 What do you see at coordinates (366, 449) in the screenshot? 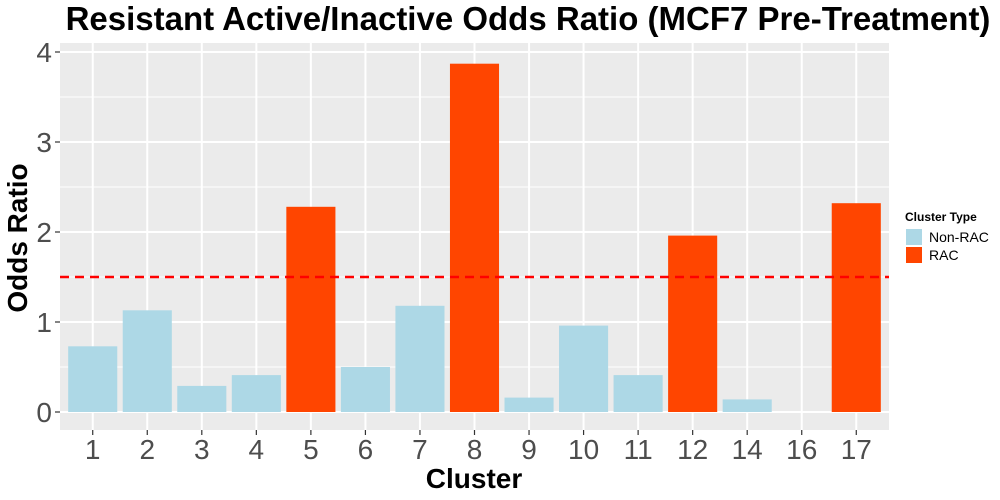
I see `x-tick-label: 6` at bounding box center [366, 449].